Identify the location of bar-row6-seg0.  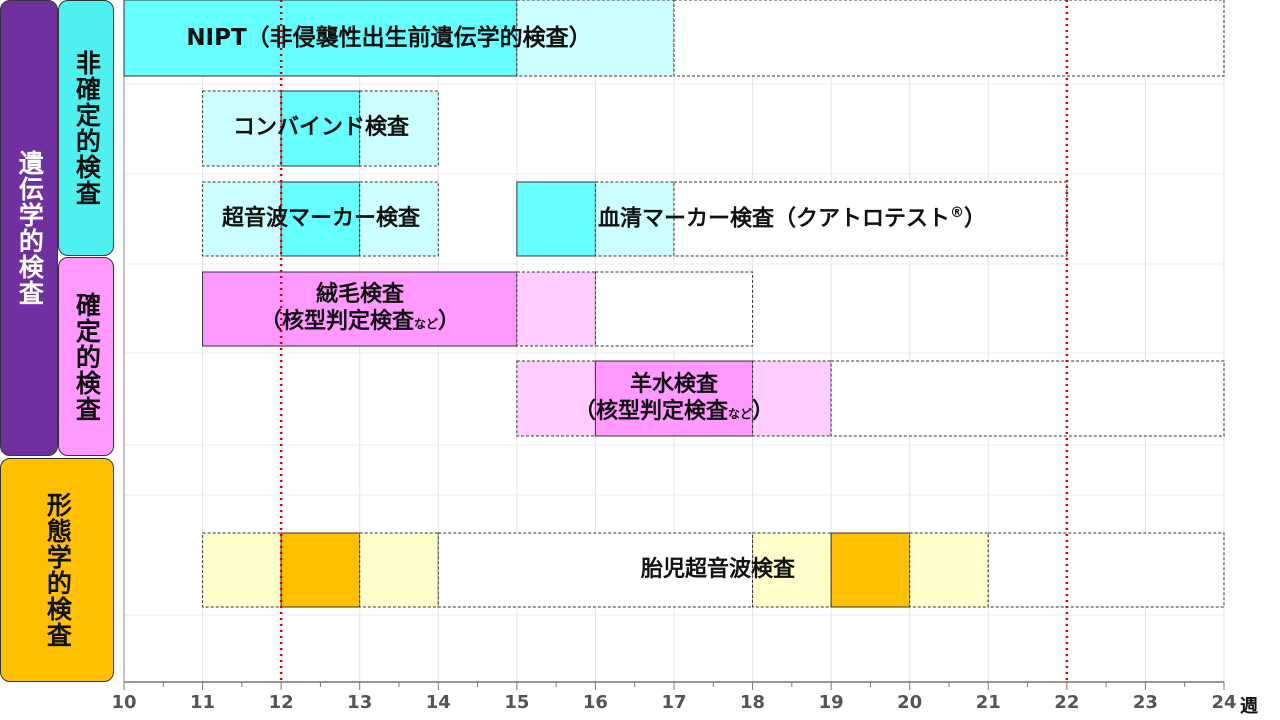
(242, 570).